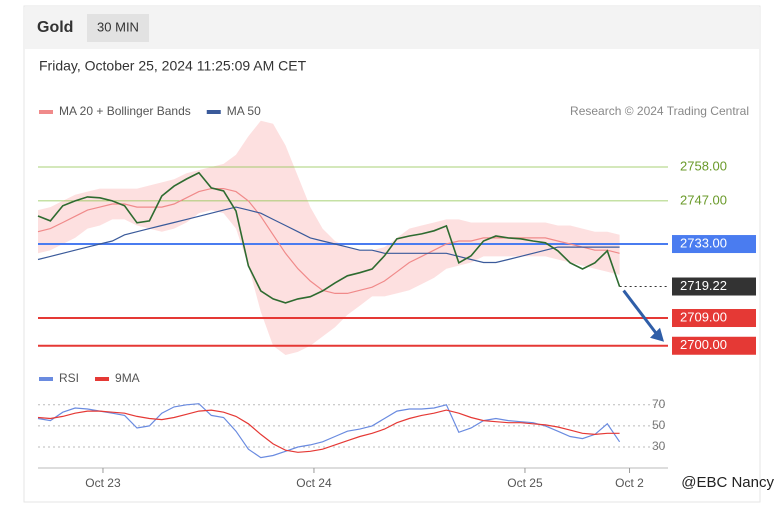 The height and width of the screenshot is (516, 784). What do you see at coordinates (703, 316) in the screenshot?
I see `level-label: 2709.00` at bounding box center [703, 316].